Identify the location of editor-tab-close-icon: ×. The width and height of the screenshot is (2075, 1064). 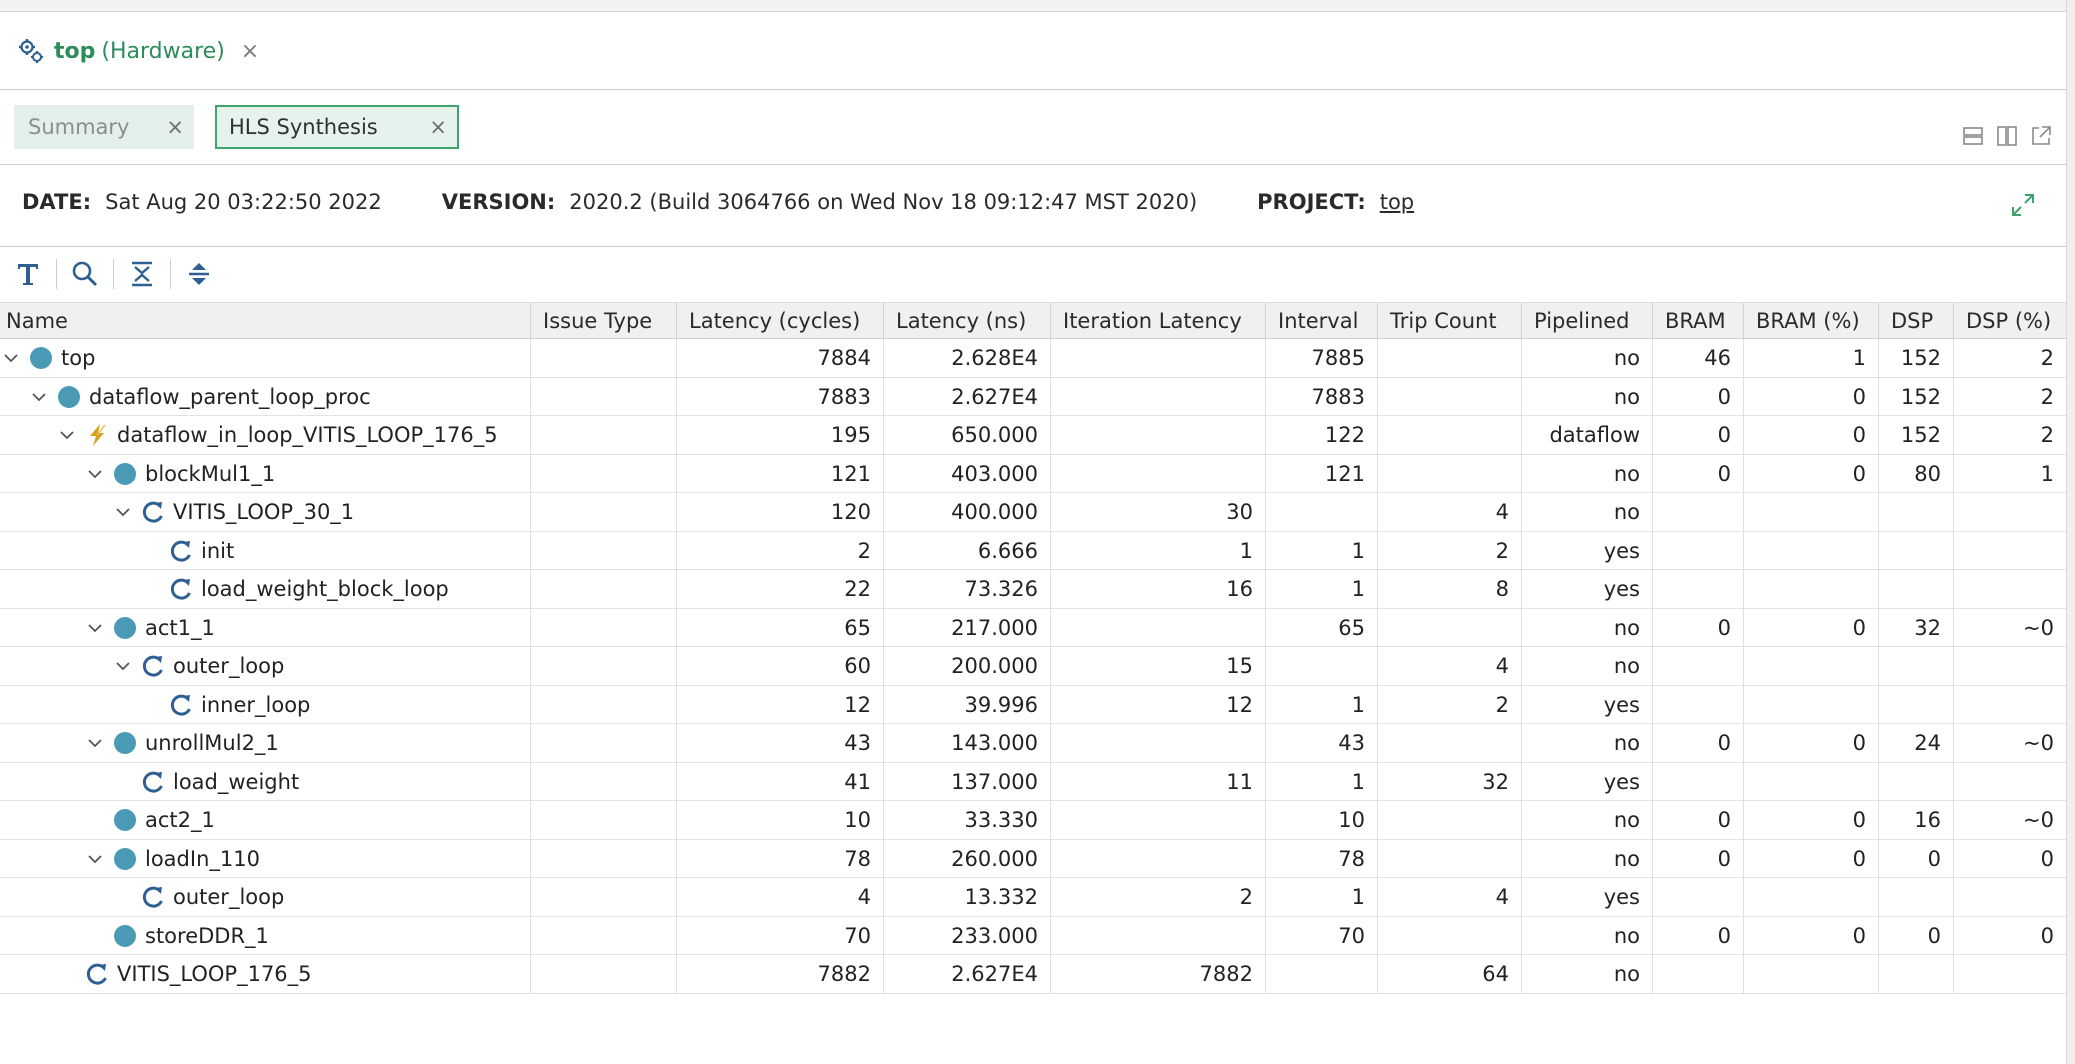
(250, 51).